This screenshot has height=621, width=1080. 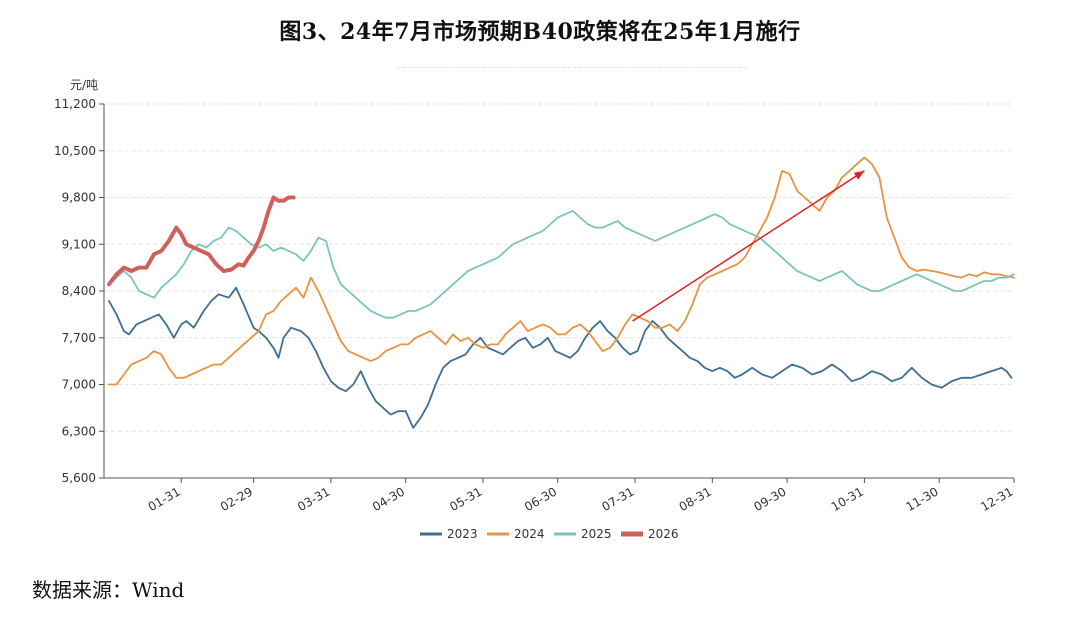 I want to click on y-tick-label: 10,500, so click(x=75, y=151).